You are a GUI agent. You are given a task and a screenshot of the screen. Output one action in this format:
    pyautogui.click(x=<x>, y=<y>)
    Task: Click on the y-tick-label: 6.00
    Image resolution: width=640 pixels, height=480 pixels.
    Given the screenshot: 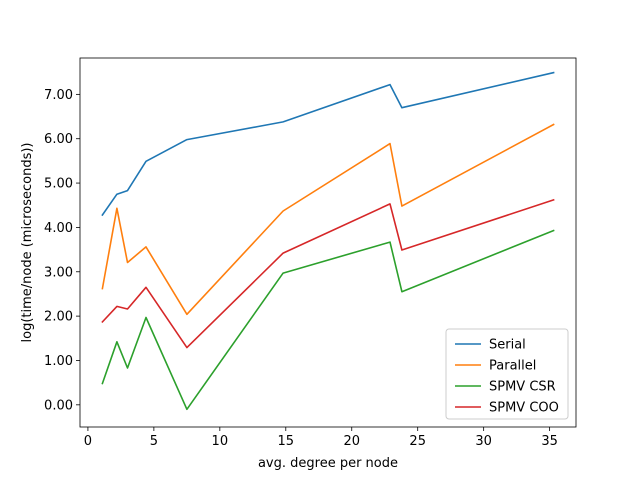 What is the action you would take?
    pyautogui.click(x=58, y=139)
    